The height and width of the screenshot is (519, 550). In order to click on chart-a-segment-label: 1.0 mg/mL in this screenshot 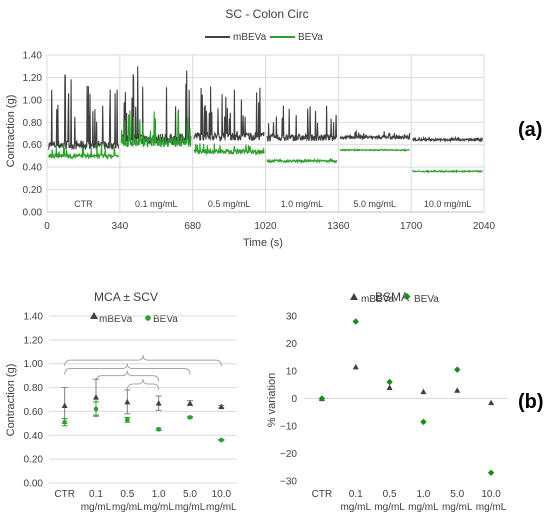, I will do `click(302, 204)`.